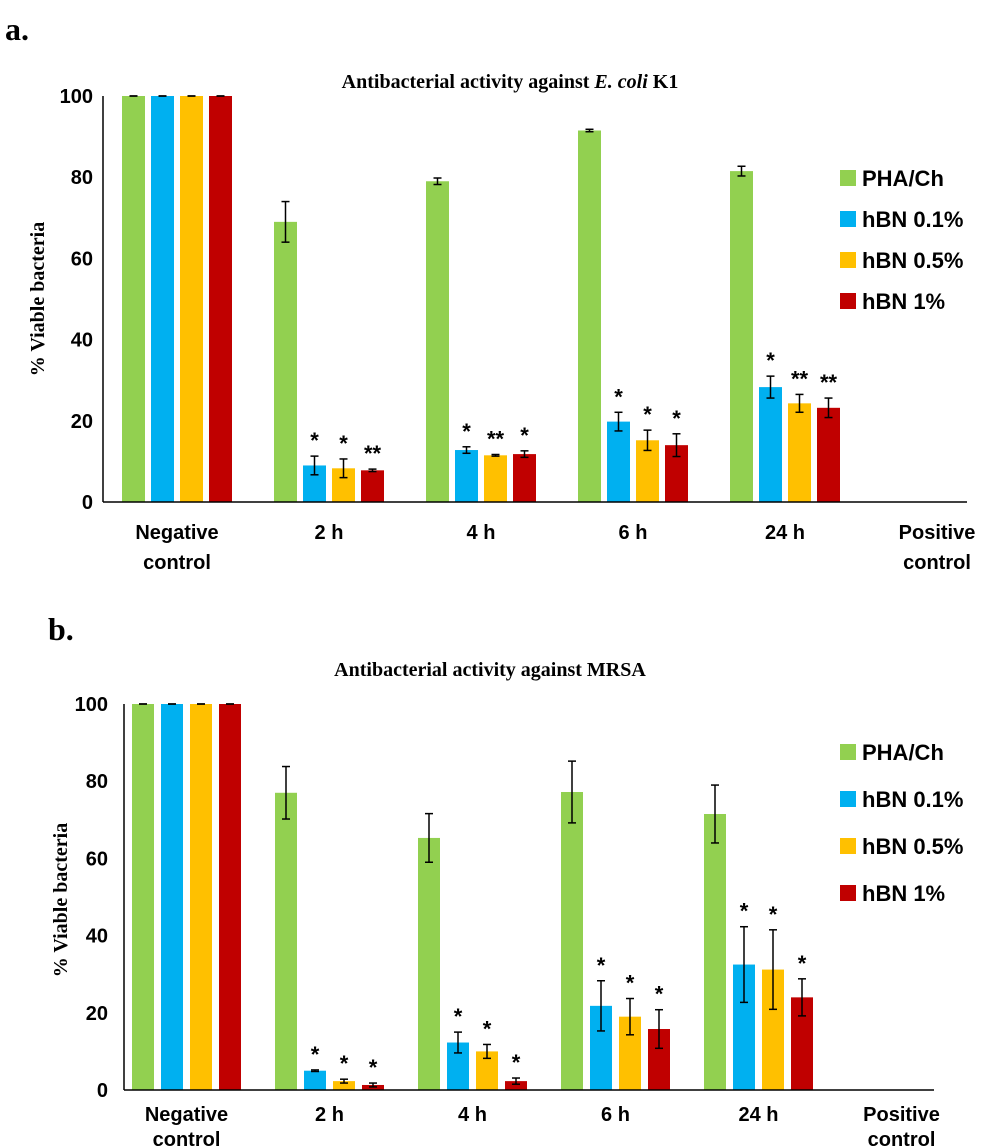 This screenshot has width=990, height=1148. What do you see at coordinates (176, 533) in the screenshot?
I see `x-tick-label: Negative` at bounding box center [176, 533].